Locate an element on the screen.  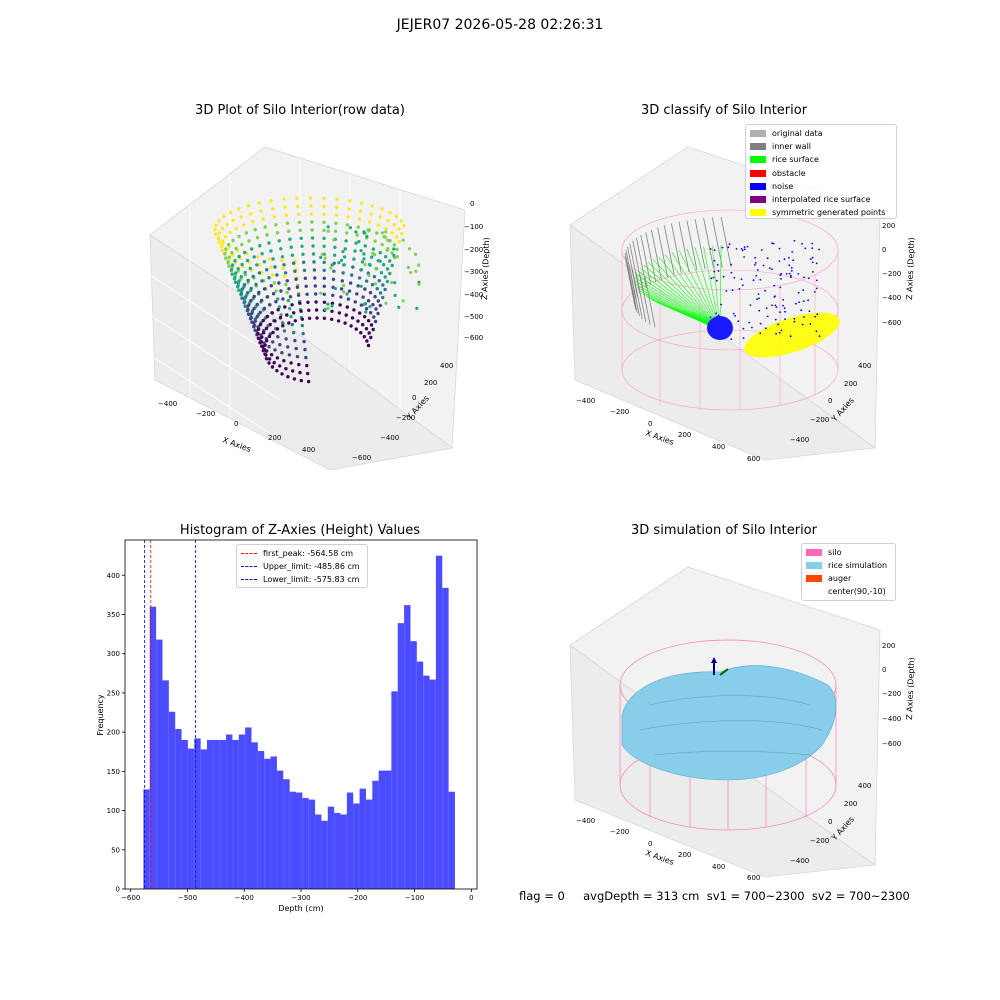
simulation-rice-surface is located at coordinates (729, 723).